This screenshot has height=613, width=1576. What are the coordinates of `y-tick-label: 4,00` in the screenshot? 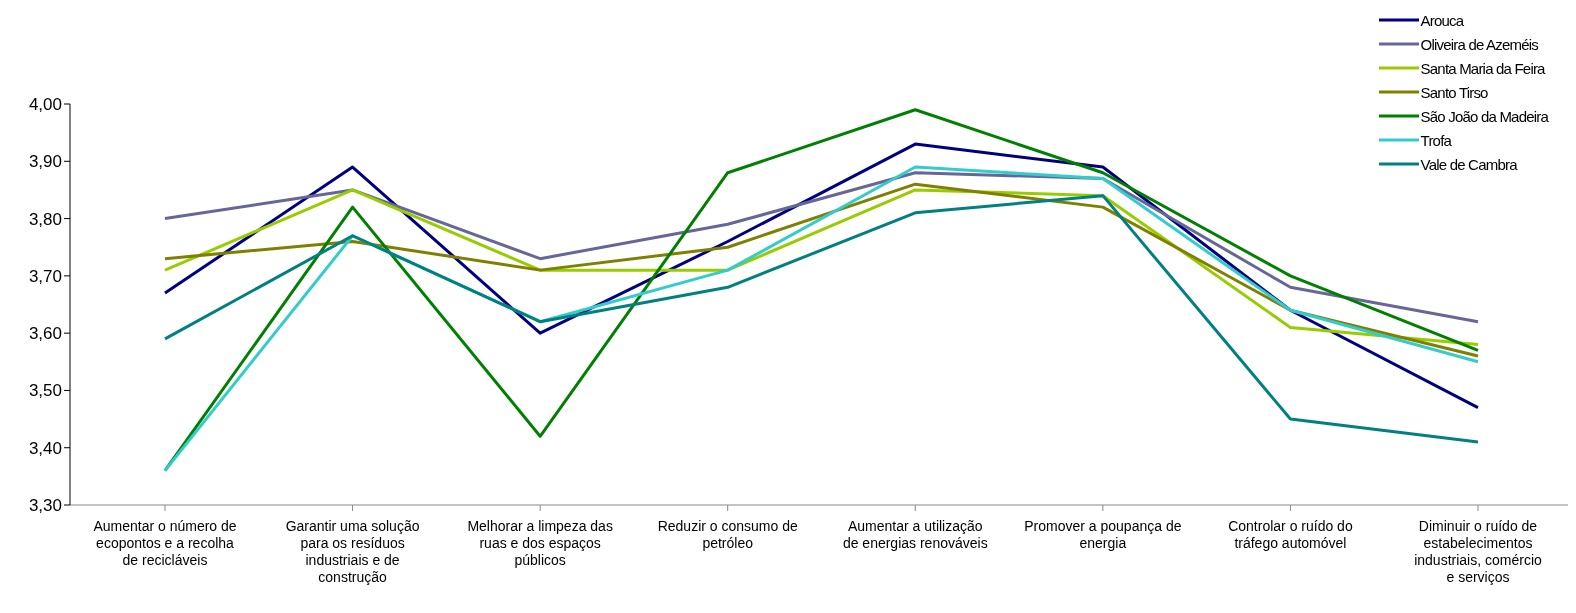 It's located at (45, 105).